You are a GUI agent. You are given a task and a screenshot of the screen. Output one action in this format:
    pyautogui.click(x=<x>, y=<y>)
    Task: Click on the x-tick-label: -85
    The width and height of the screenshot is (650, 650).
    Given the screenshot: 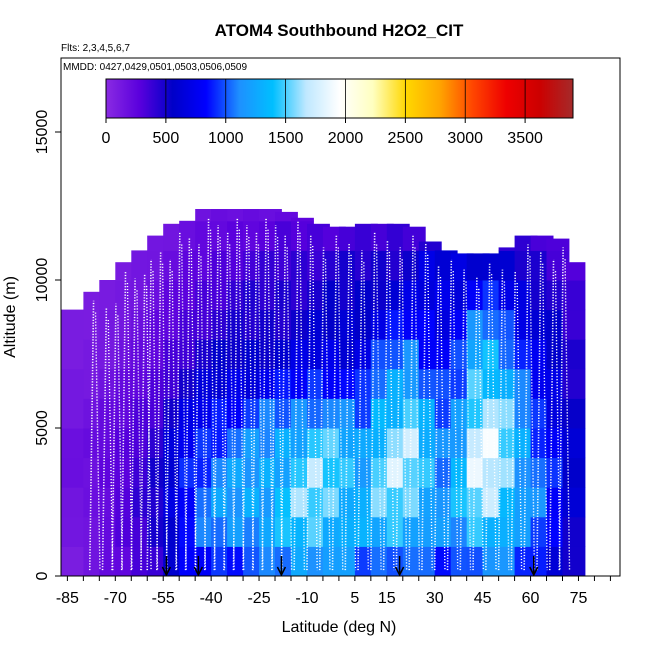 What is the action you would take?
    pyautogui.click(x=67, y=598)
    